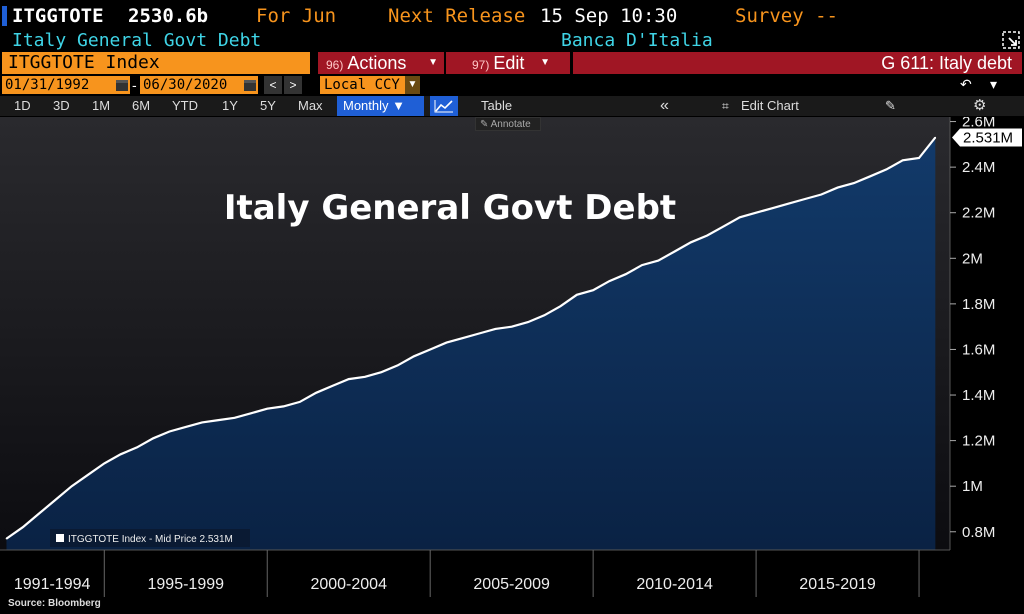  What do you see at coordinates (512, 40) in the screenshot?
I see `description-row: Italy General Govt Debt Banca D'Italia` at bounding box center [512, 40].